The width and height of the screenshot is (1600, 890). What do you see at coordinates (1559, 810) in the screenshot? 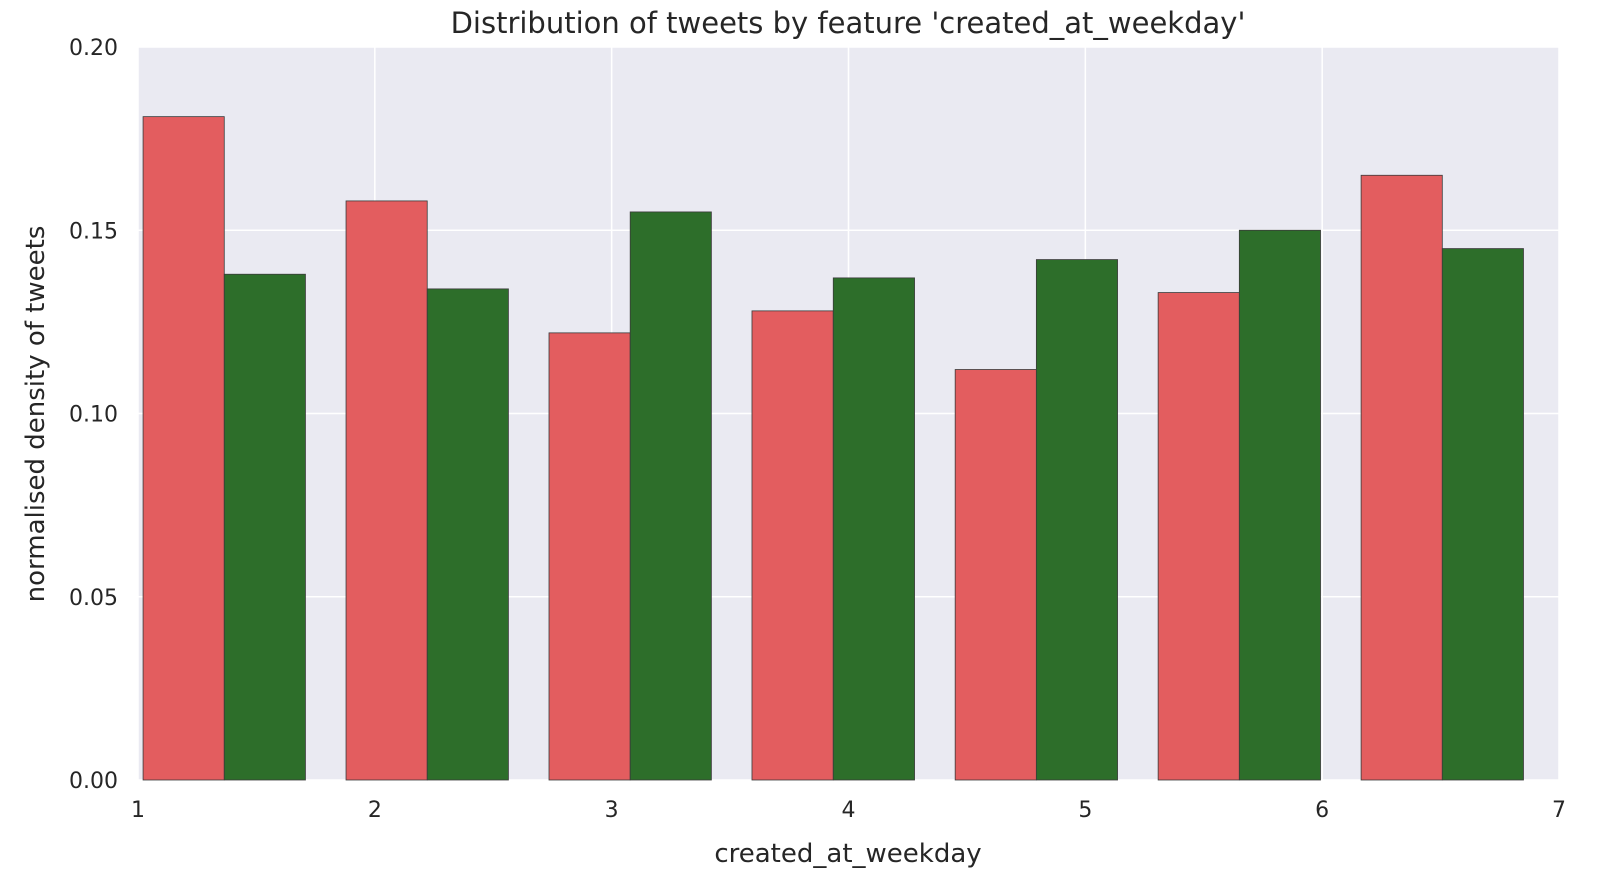
I see `x-tick-label: 7` at bounding box center [1559, 810].